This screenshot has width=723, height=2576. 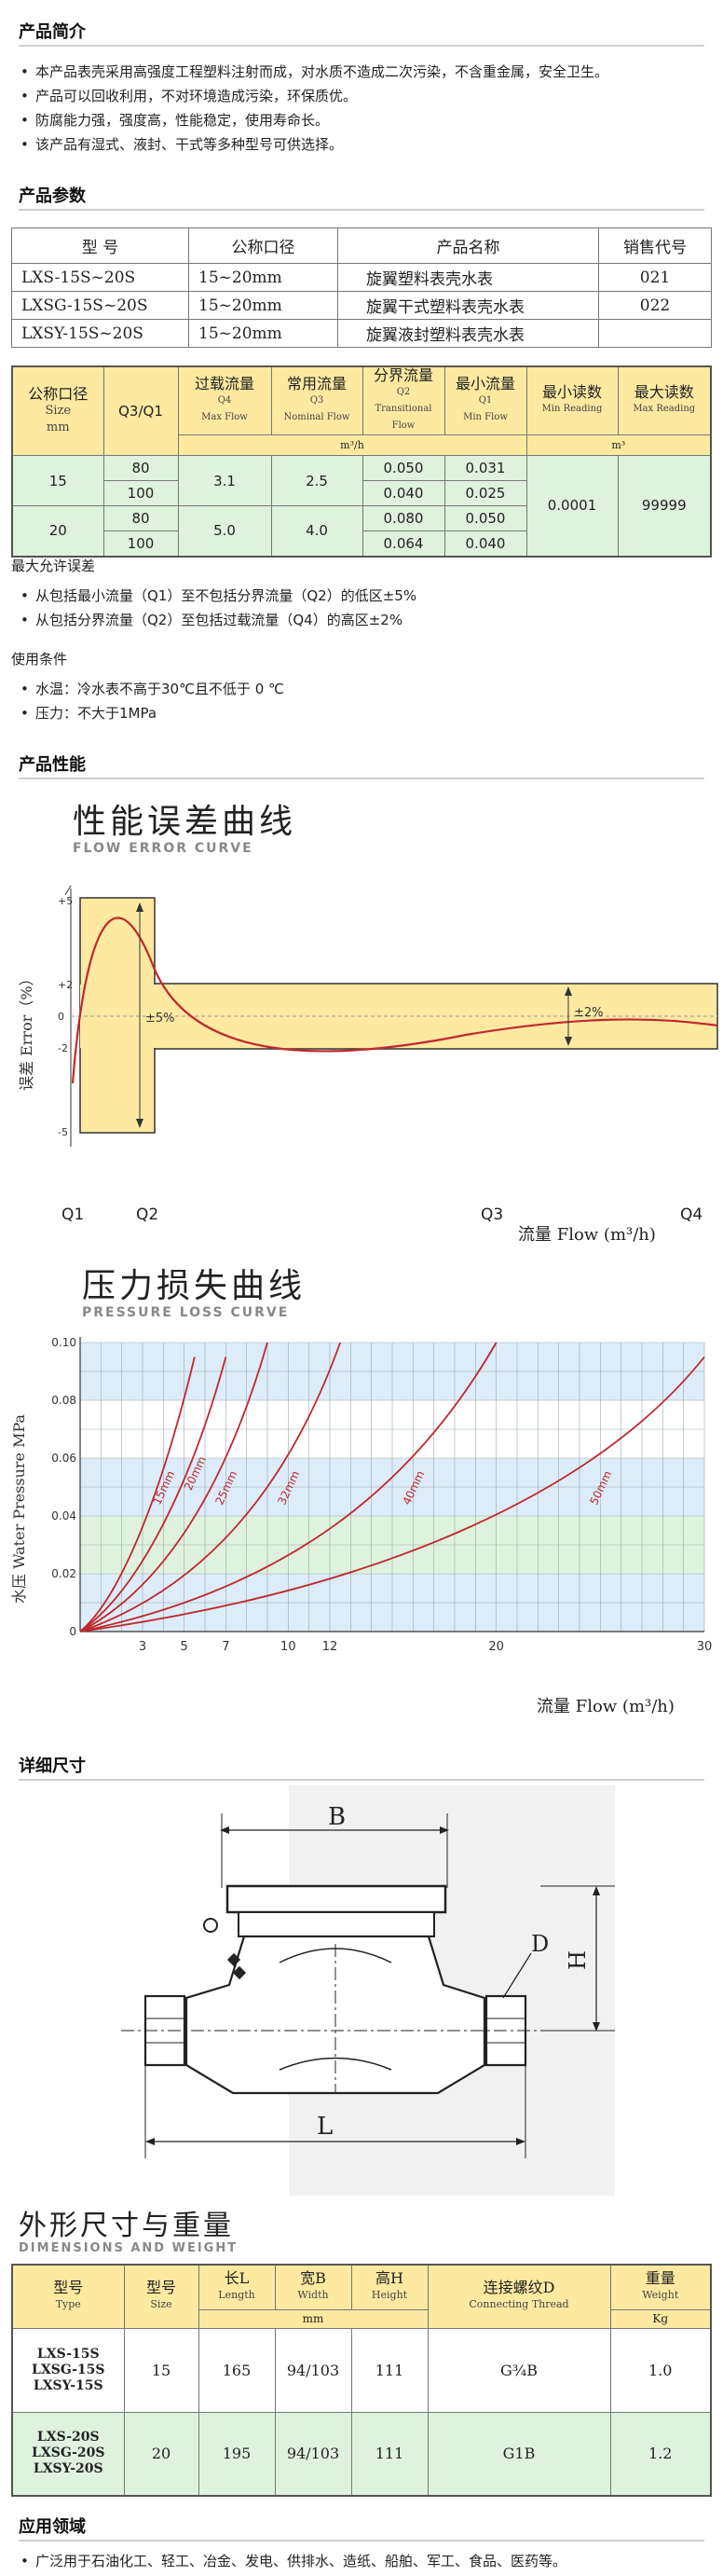 I want to click on x-tick: Q3, so click(x=492, y=1214).